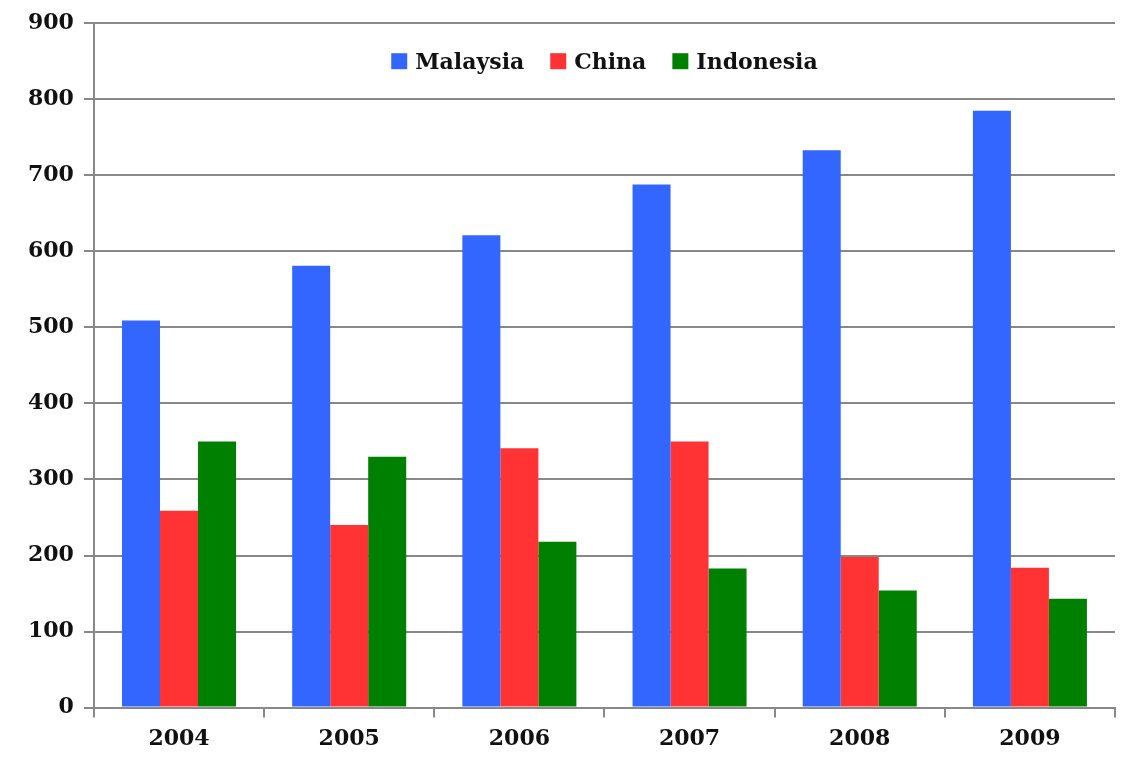 Image resolution: width=1135 pixels, height=766 pixels. Describe the element at coordinates (860, 736) in the screenshot. I see `x-tick-label: 2008` at that location.